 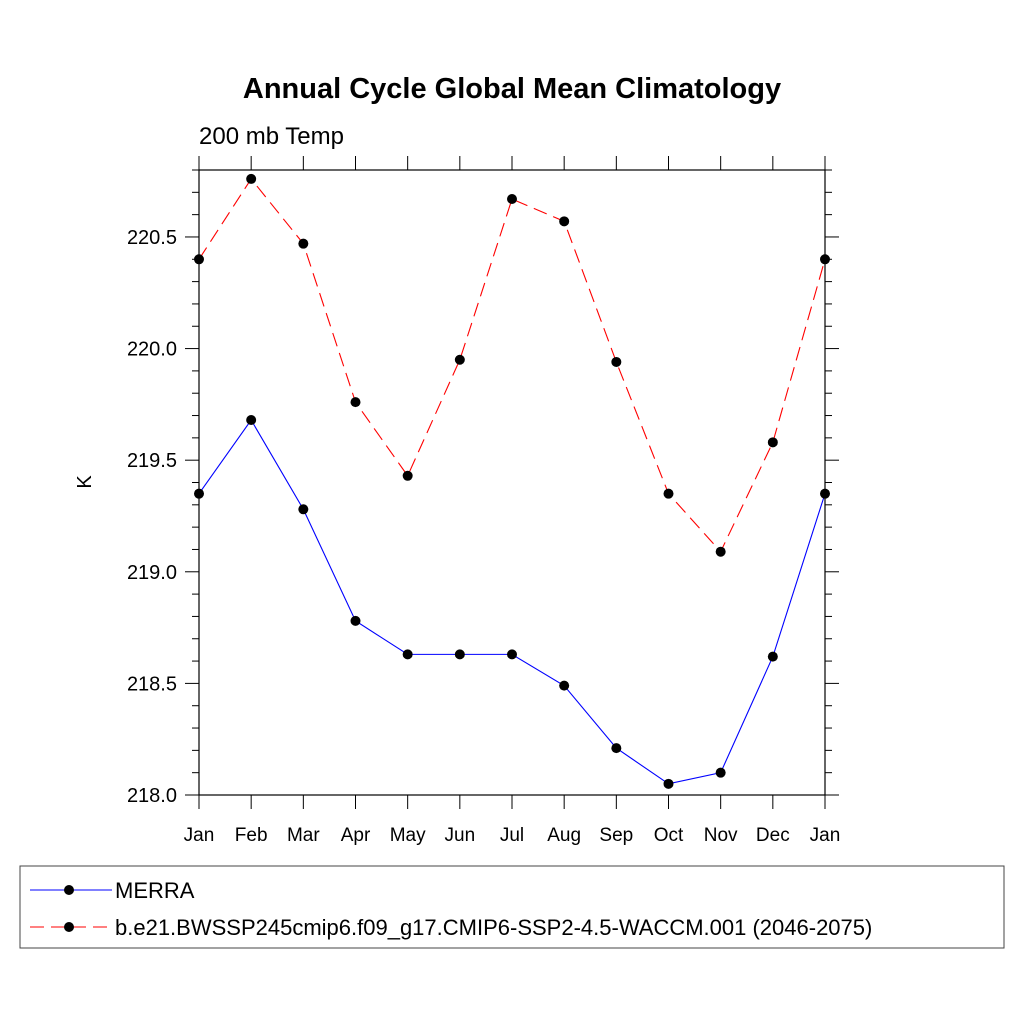 What do you see at coordinates (152, 684) in the screenshot?
I see `y-tick-label: 218.5` at bounding box center [152, 684].